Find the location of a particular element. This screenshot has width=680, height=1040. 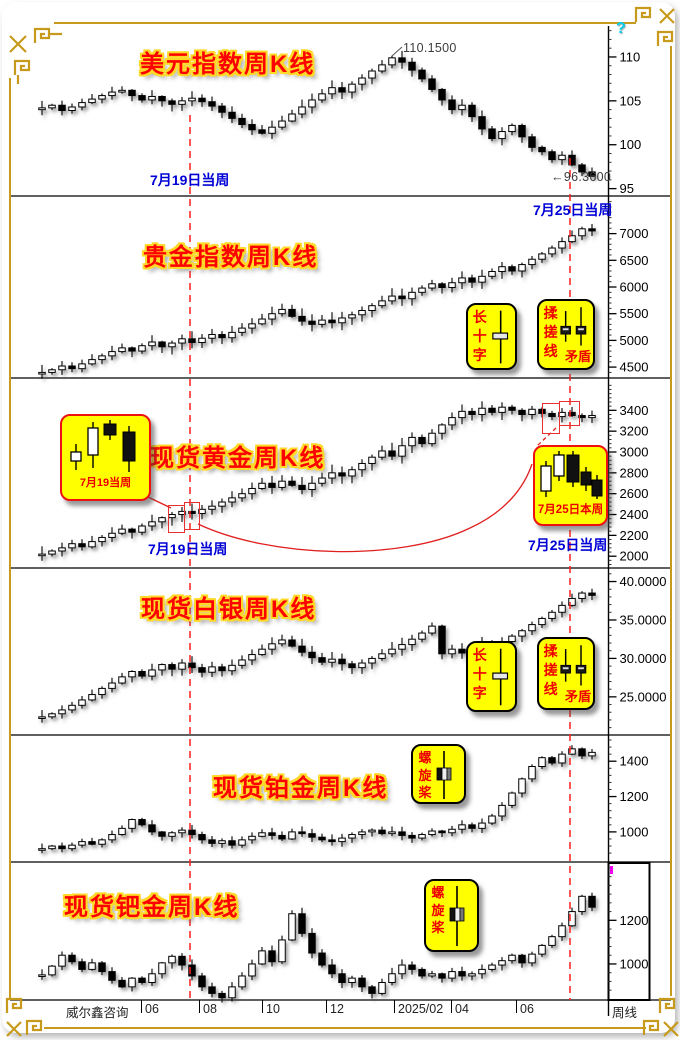

low-value-text: 96.3600 is located at coordinates (587, 177).